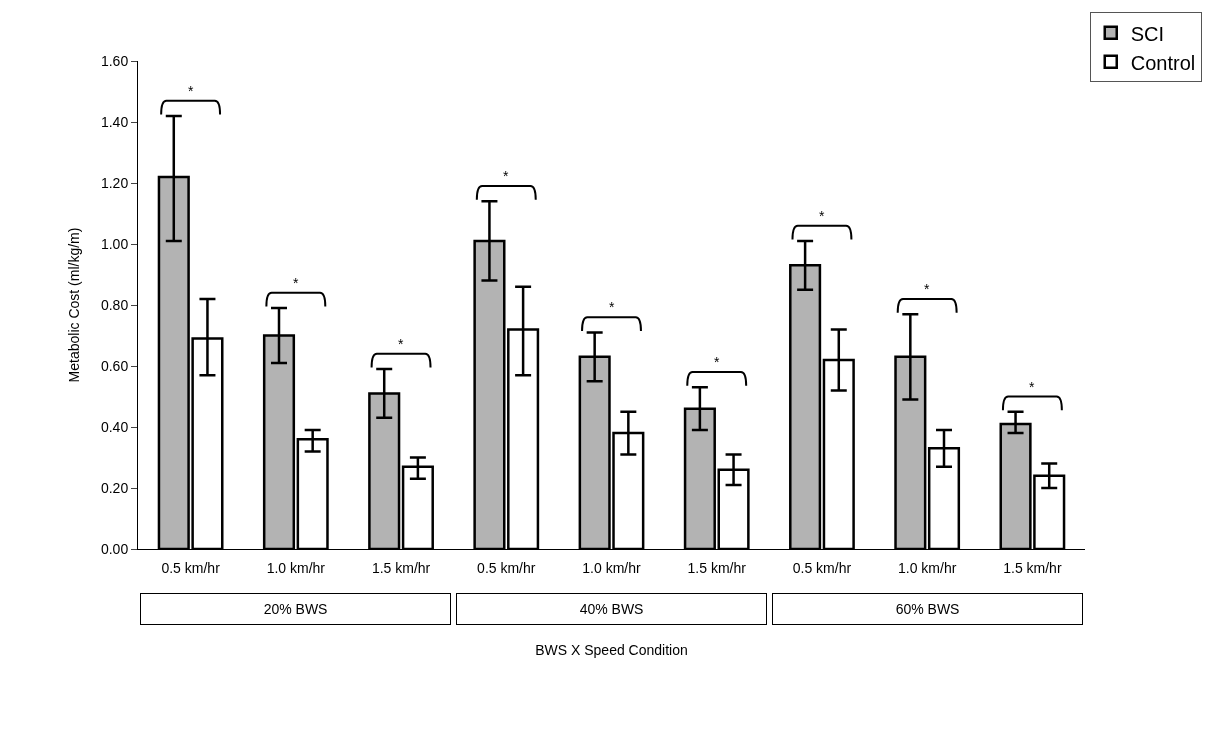 The image size is (1227, 747). Describe the element at coordinates (114, 243) in the screenshot. I see `y-tick-label: 1.00` at that location.